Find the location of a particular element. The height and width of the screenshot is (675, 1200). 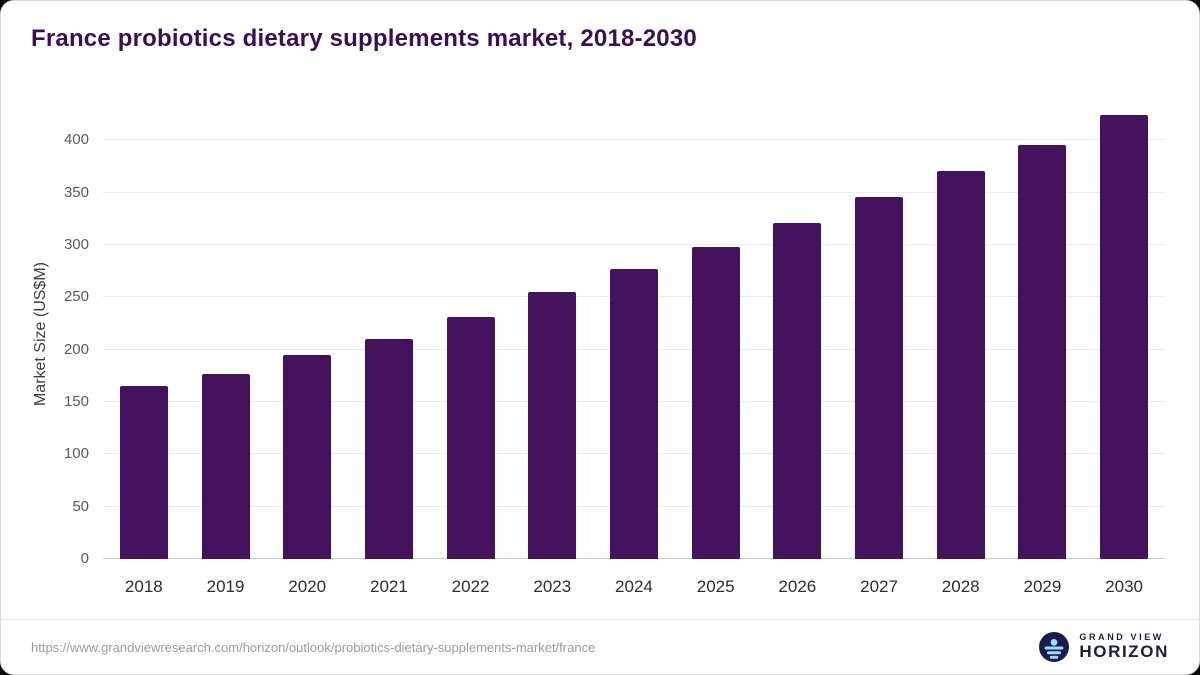

logo-text-top: GRAND VIEW is located at coordinates (1121, 636).